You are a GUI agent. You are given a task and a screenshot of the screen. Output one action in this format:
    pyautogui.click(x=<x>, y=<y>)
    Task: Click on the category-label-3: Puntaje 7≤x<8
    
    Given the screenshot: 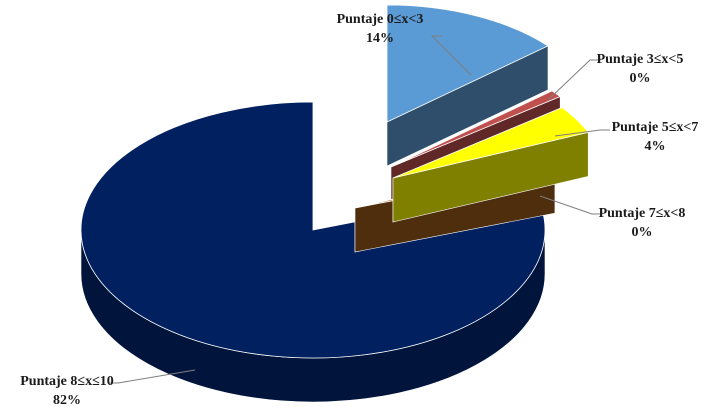 What is the action you would take?
    pyautogui.click(x=642, y=213)
    